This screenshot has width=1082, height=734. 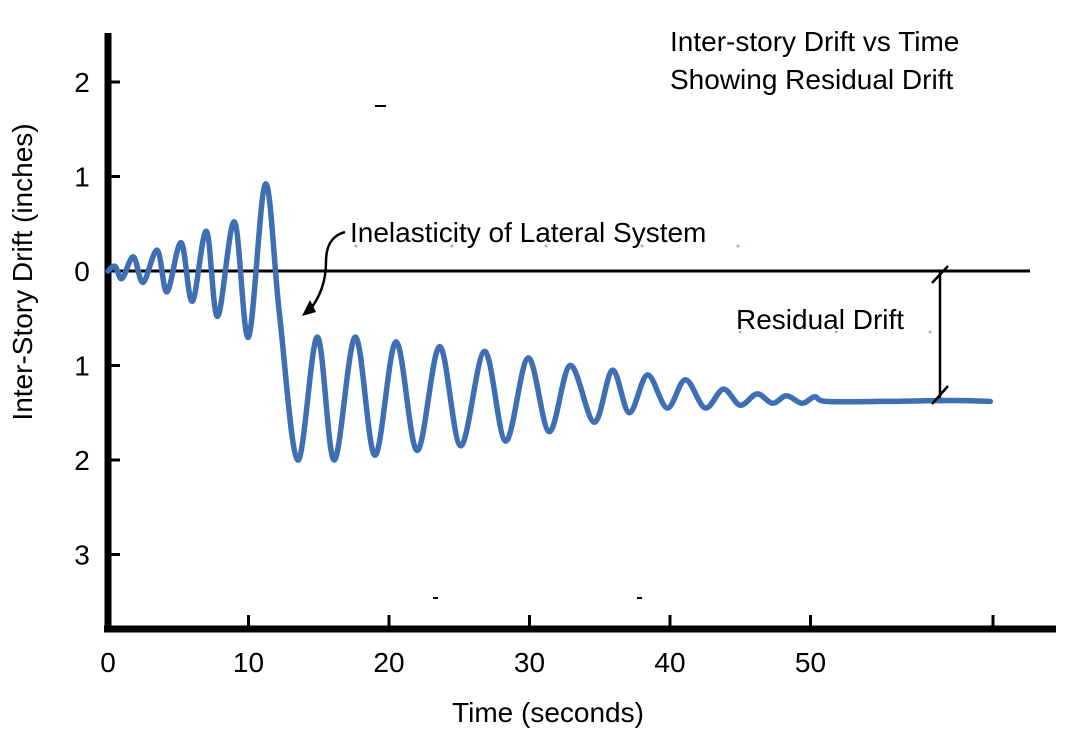 What do you see at coordinates (814, 41) in the screenshot?
I see `chart-title-line-1: Inter-story Drift vs Time` at bounding box center [814, 41].